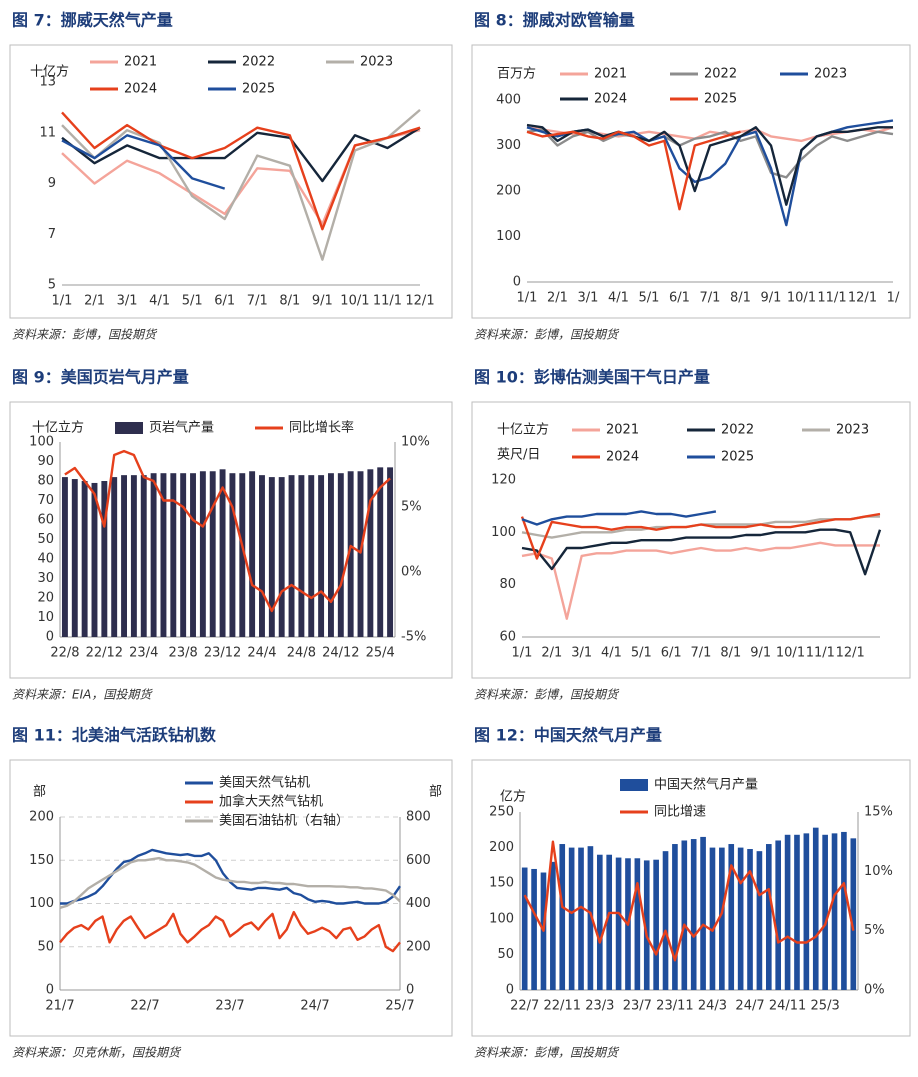  Describe the element at coordinates (508, 100) in the screenshot. I see `y-tick-label: 400` at that location.